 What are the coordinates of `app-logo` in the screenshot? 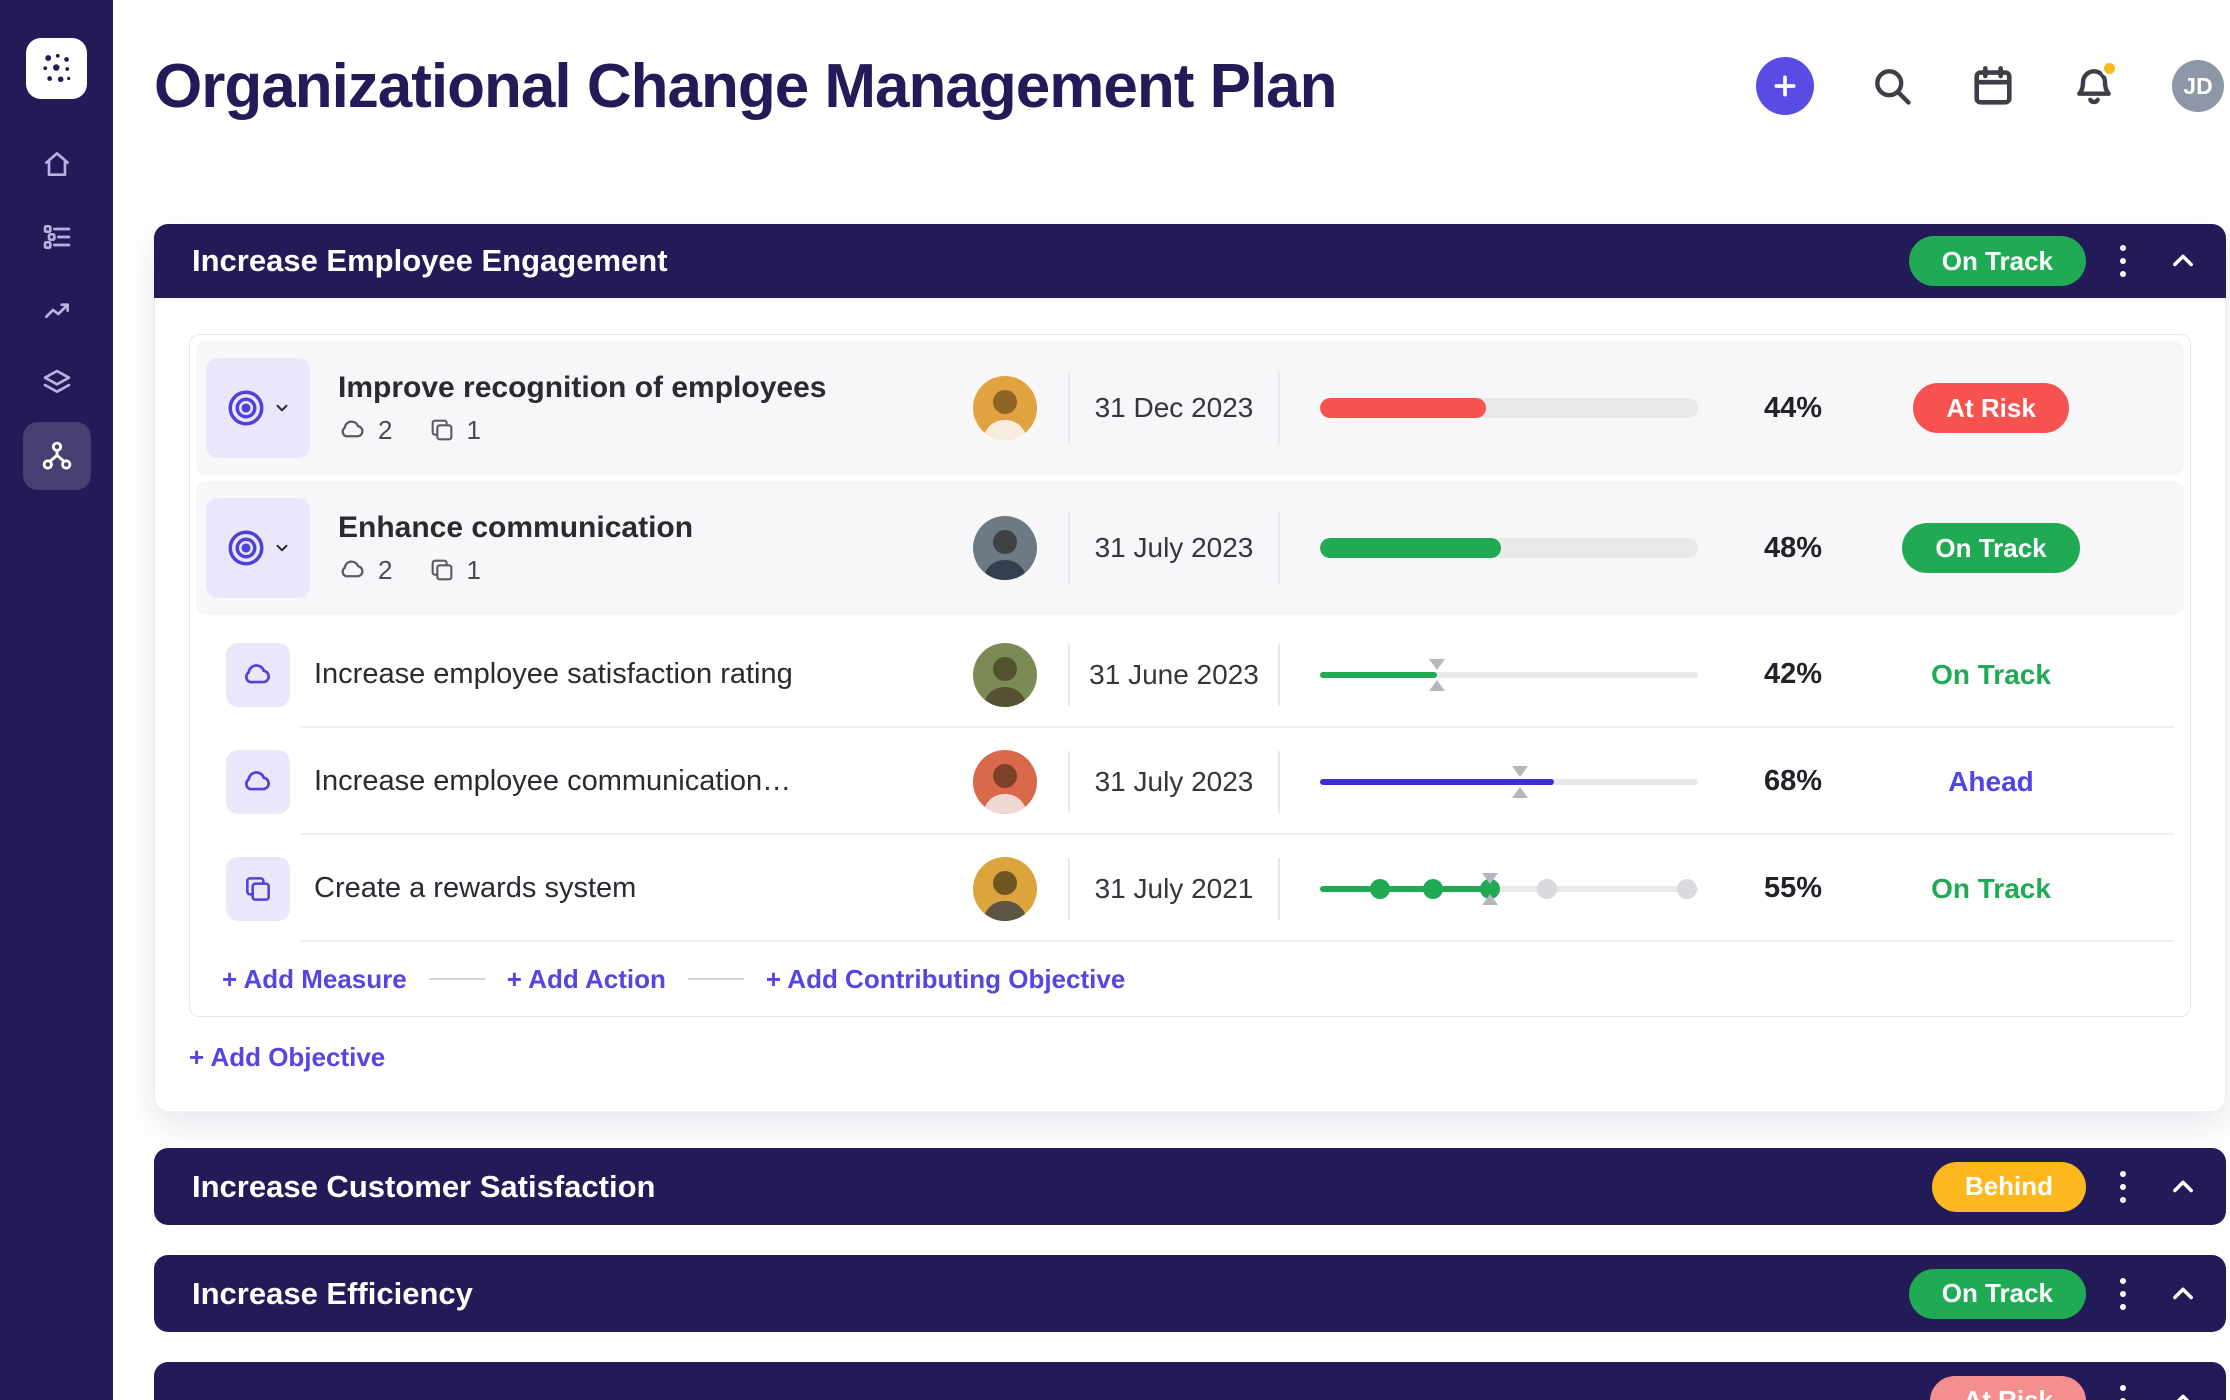 It's located at (56, 68).